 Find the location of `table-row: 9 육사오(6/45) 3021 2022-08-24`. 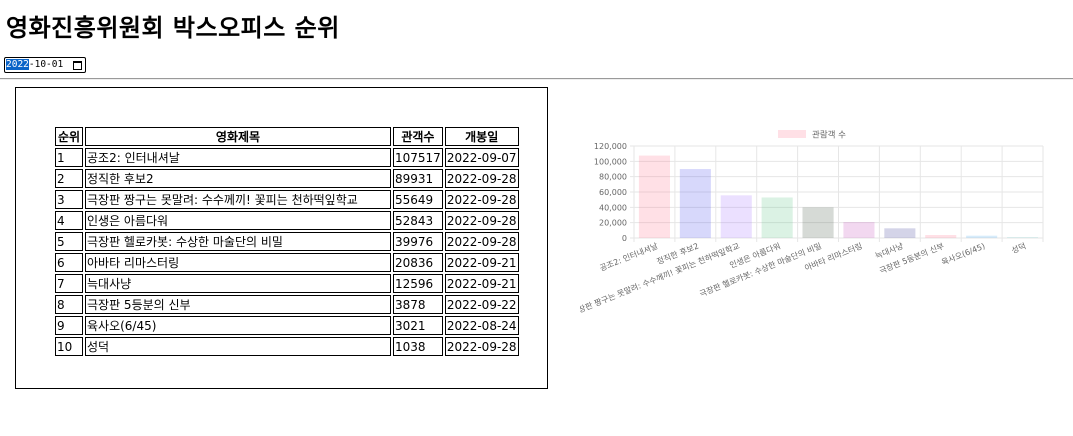

table-row: 9 육사오(6/45) 3021 2022-08-24 is located at coordinates (287, 325).